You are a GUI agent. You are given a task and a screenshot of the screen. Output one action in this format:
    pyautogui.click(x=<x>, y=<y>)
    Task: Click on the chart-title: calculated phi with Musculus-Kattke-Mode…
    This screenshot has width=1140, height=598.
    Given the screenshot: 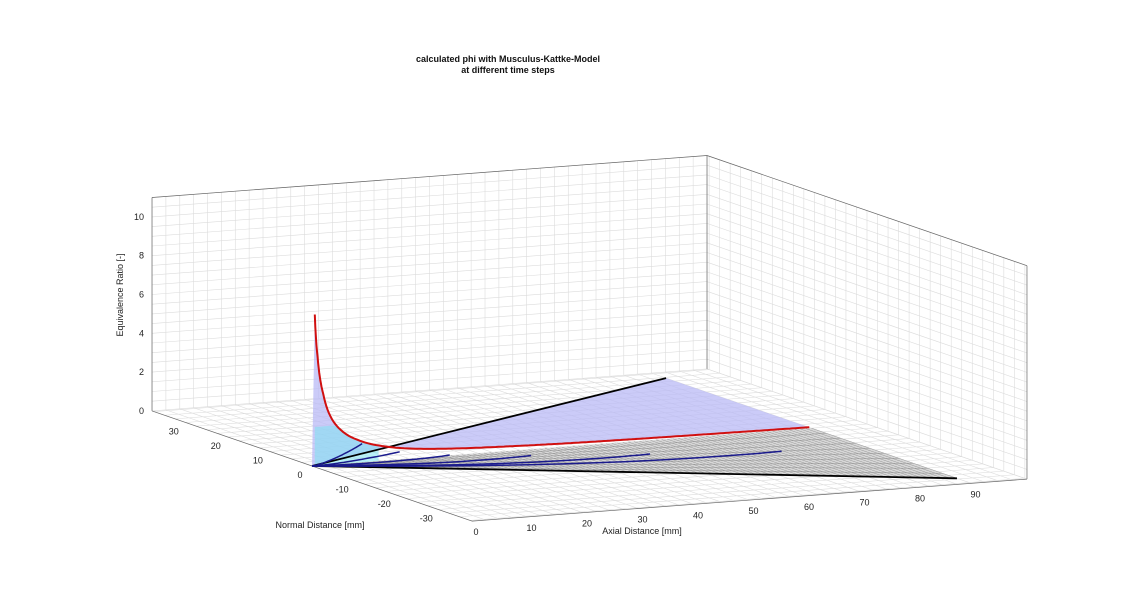 What is the action you would take?
    pyautogui.click(x=508, y=64)
    